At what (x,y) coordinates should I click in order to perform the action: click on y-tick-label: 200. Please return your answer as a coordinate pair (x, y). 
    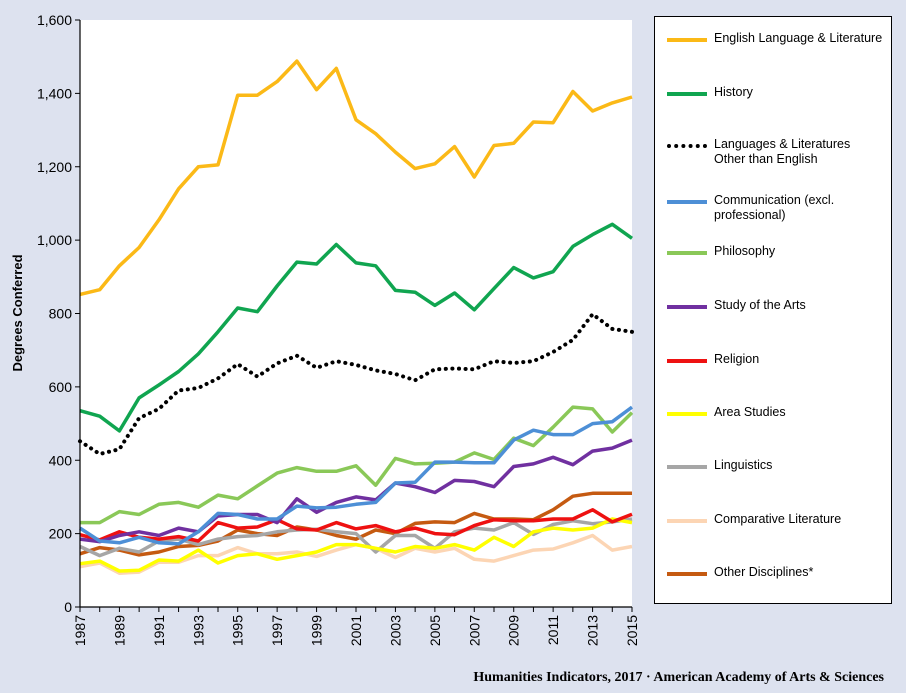
    Looking at the image, I should click on (61, 534).